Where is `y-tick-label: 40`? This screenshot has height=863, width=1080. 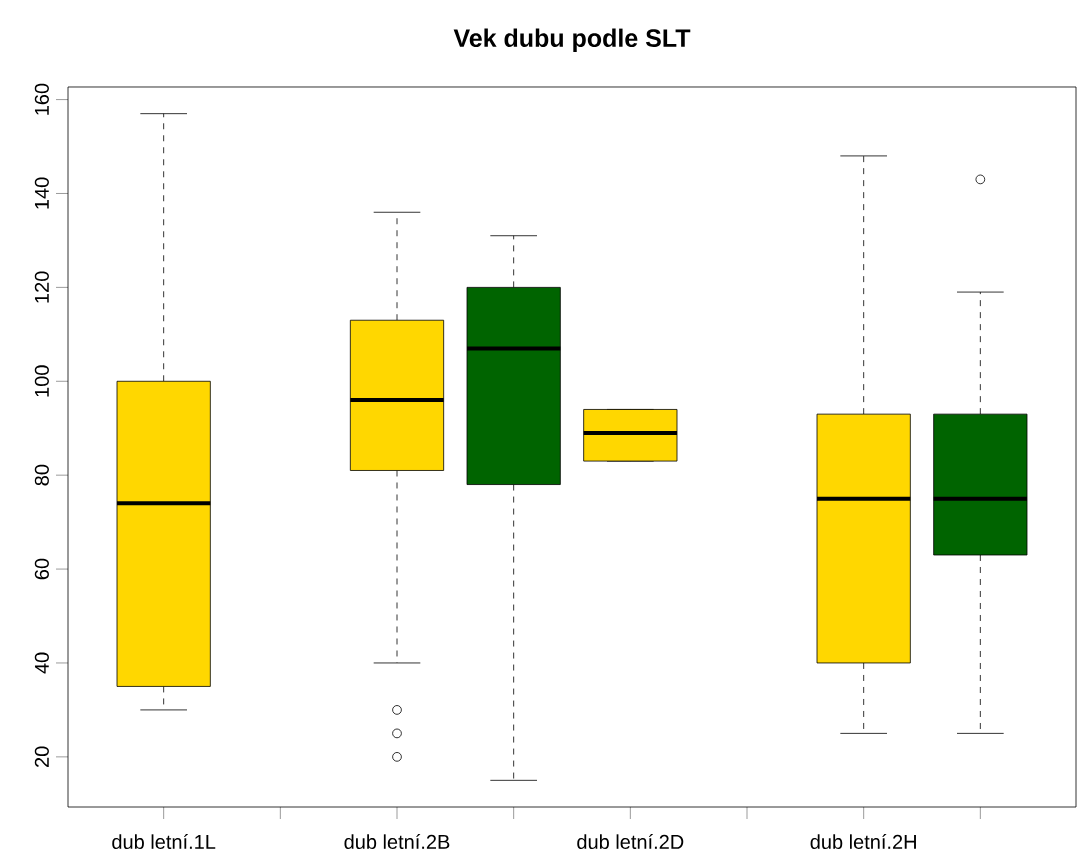
y-tick-label: 40 is located at coordinates (41, 663).